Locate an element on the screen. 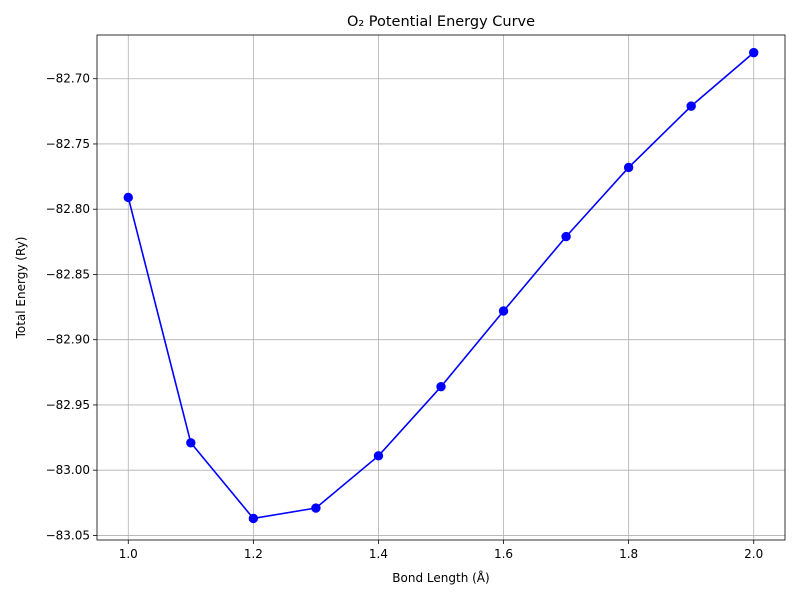  x-tick-label: 1.6 is located at coordinates (503, 554).